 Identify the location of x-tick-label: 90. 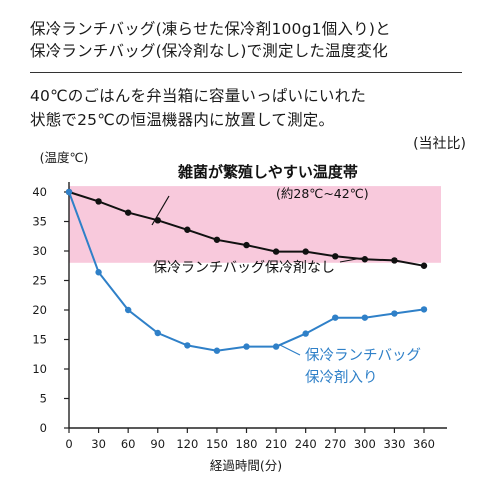
(157, 444).